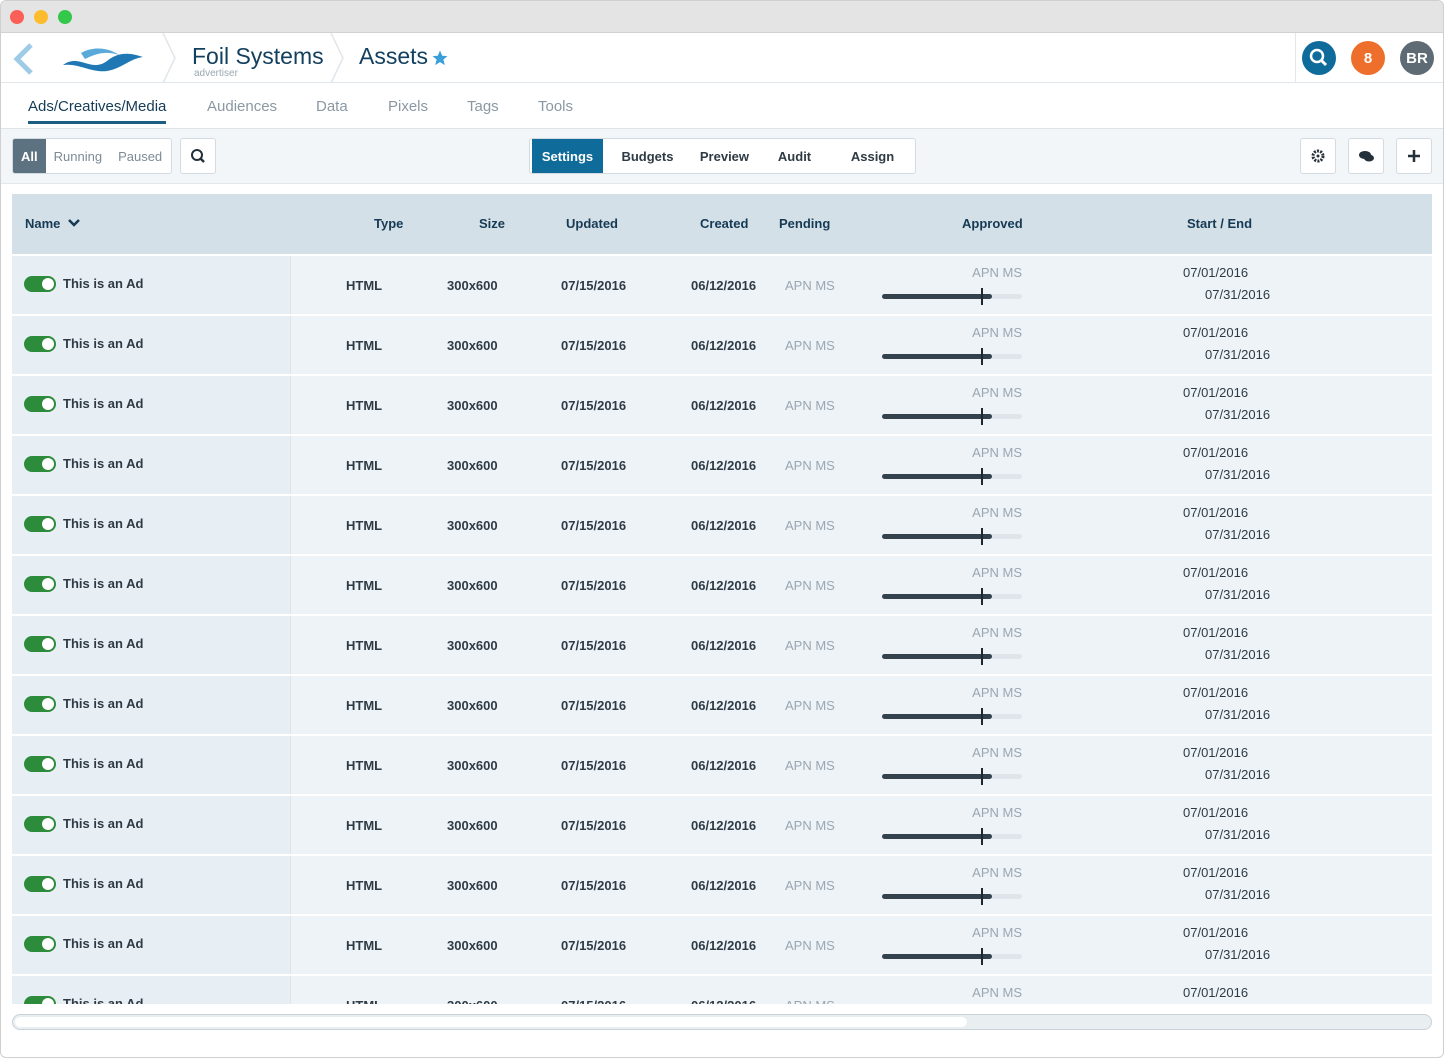 This screenshot has height=1058, width=1444. I want to click on column-header: Type, so click(389, 223).